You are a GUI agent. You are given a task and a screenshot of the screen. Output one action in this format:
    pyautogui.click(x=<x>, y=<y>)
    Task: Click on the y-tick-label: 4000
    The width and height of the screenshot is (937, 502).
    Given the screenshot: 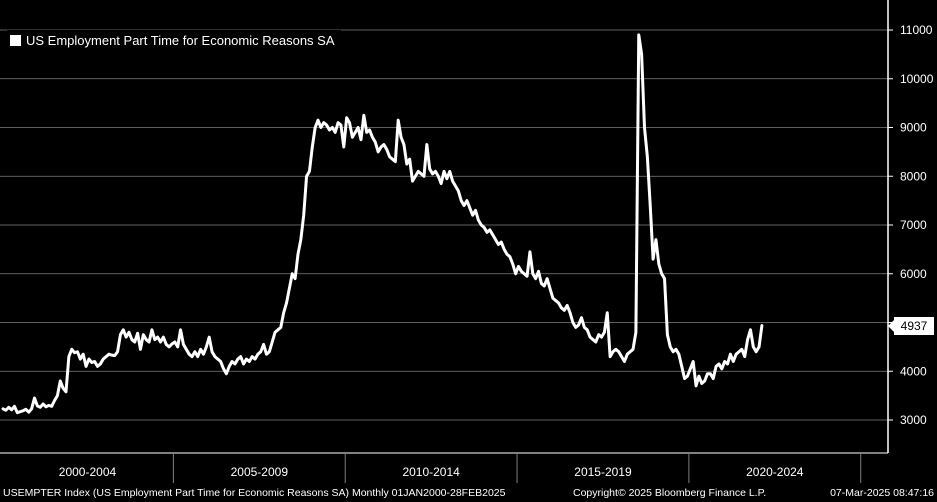 What is the action you would take?
    pyautogui.click(x=913, y=371)
    